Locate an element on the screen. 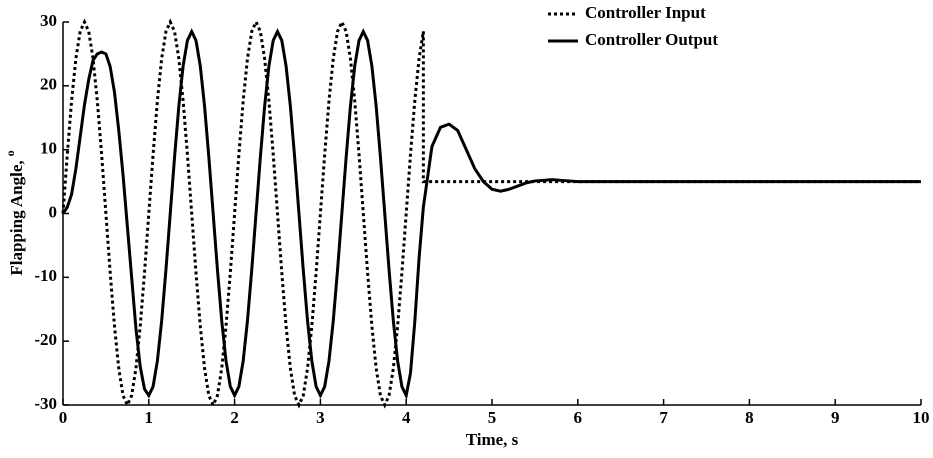 The image size is (933, 458). x-tick-label: 1 is located at coordinates (149, 417).